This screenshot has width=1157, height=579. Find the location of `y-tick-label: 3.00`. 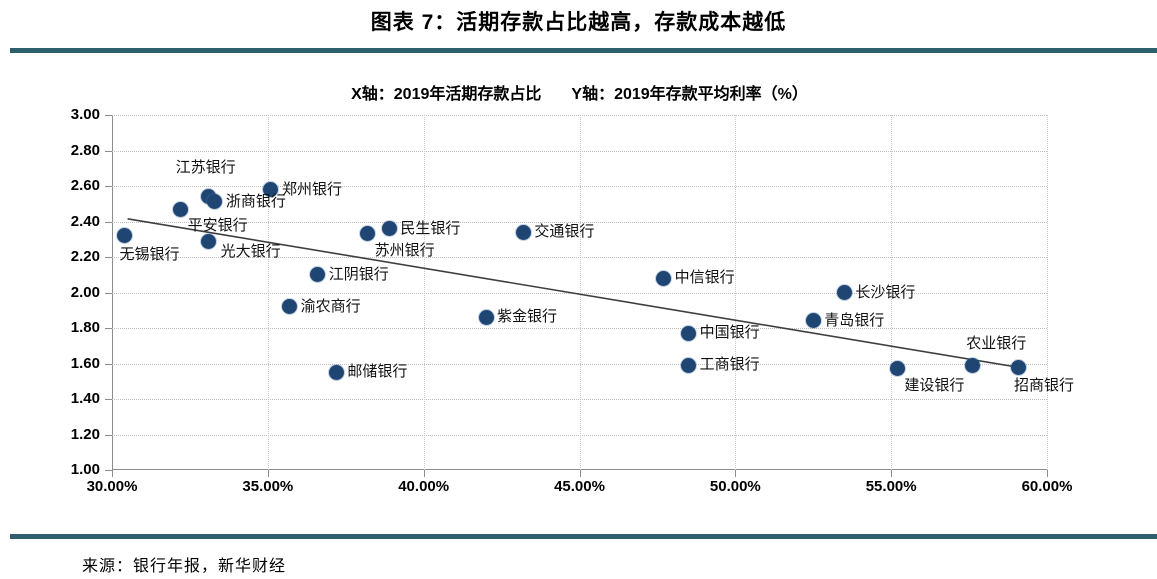

y-tick-label: 3.00 is located at coordinates (85, 114).